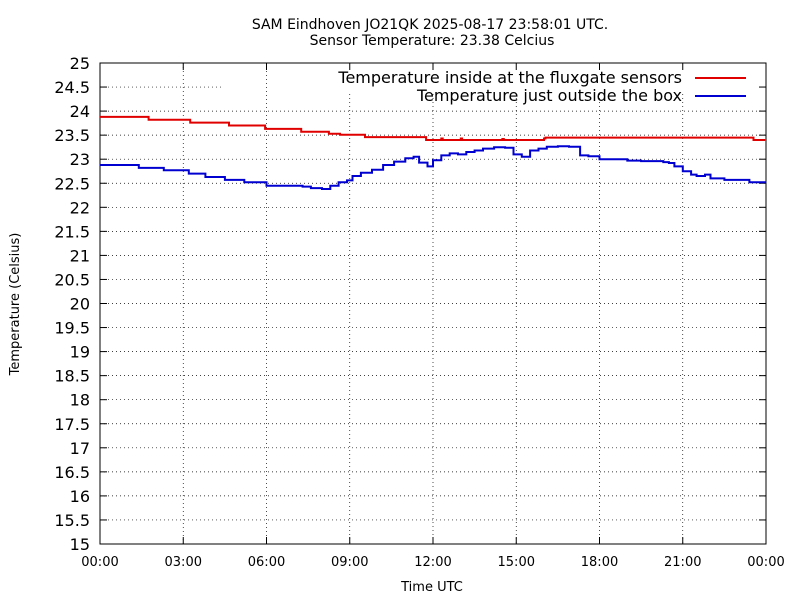 This screenshot has width=800, height=600. What do you see at coordinates (72, 183) in the screenshot?
I see `y-tick-label: 22.5` at bounding box center [72, 183].